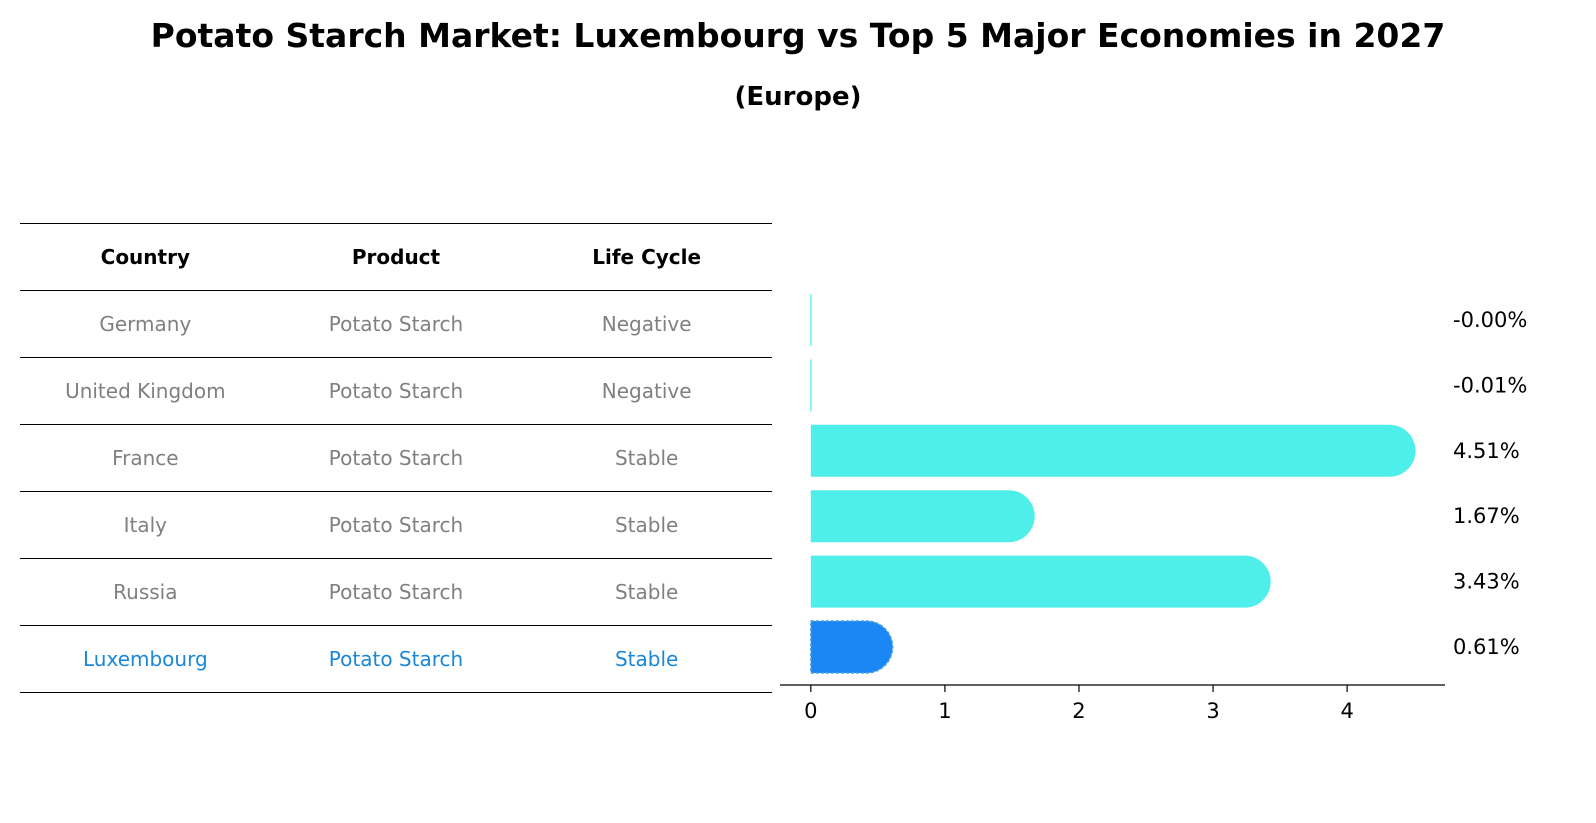  What do you see at coordinates (944, 711) in the screenshot?
I see `x-tick-label: 1` at bounding box center [944, 711].